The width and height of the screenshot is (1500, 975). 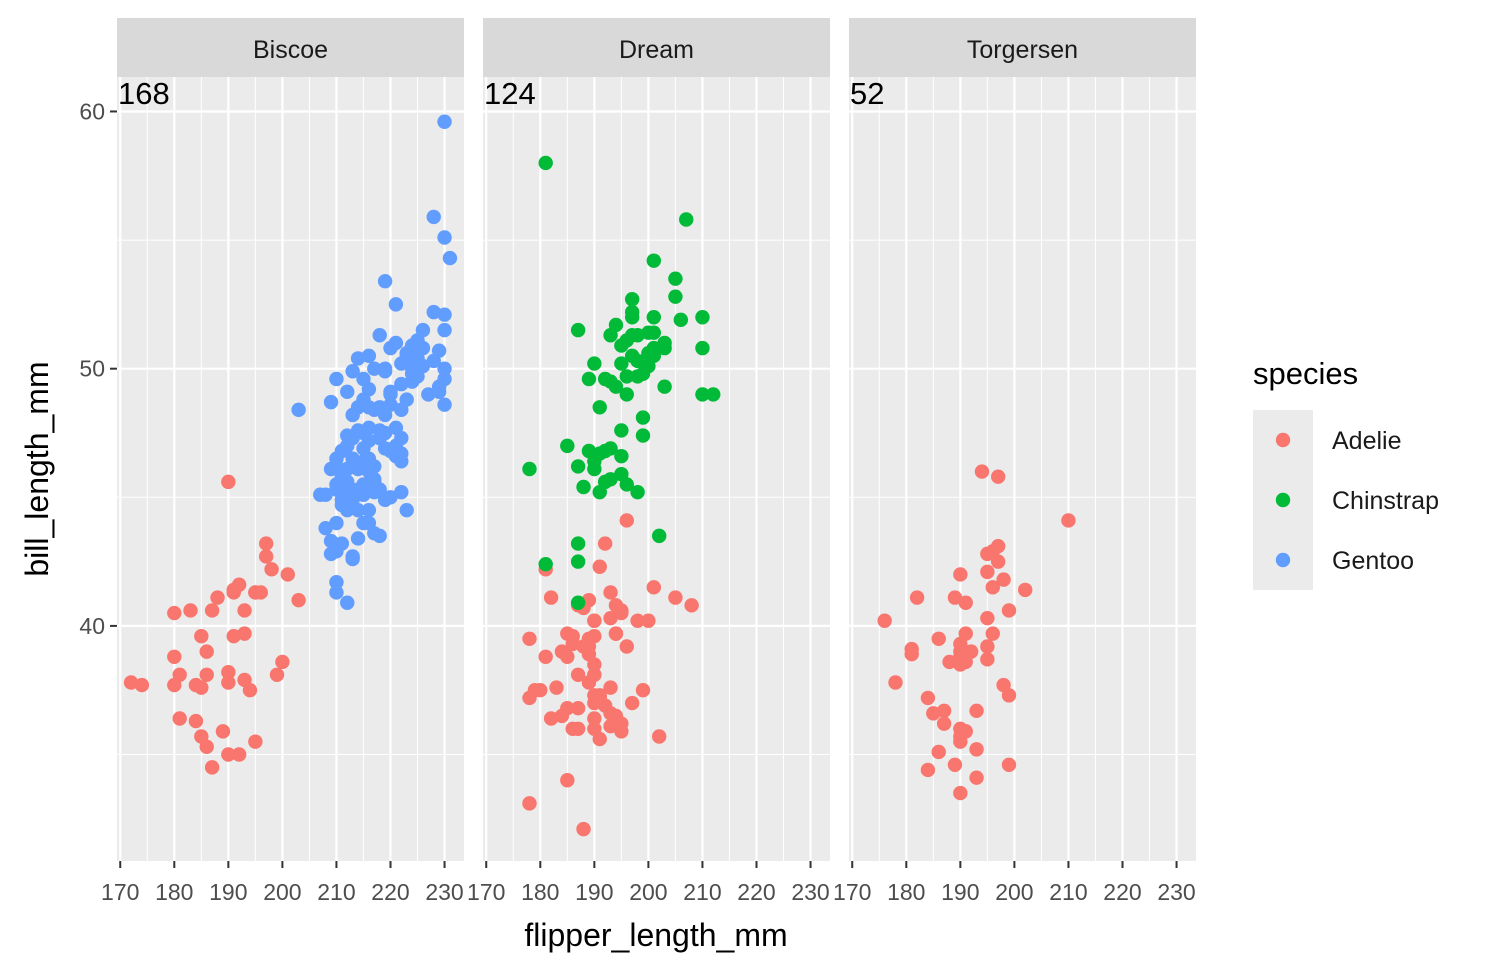 I want to click on legend-label-adelie: Adelie, so click(x=1367, y=441).